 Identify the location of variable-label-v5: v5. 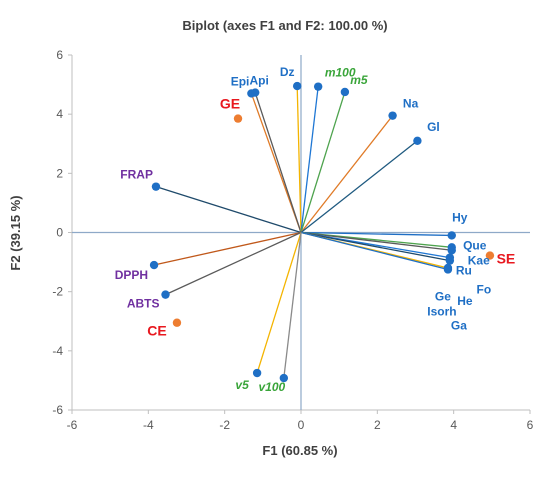
(242, 385).